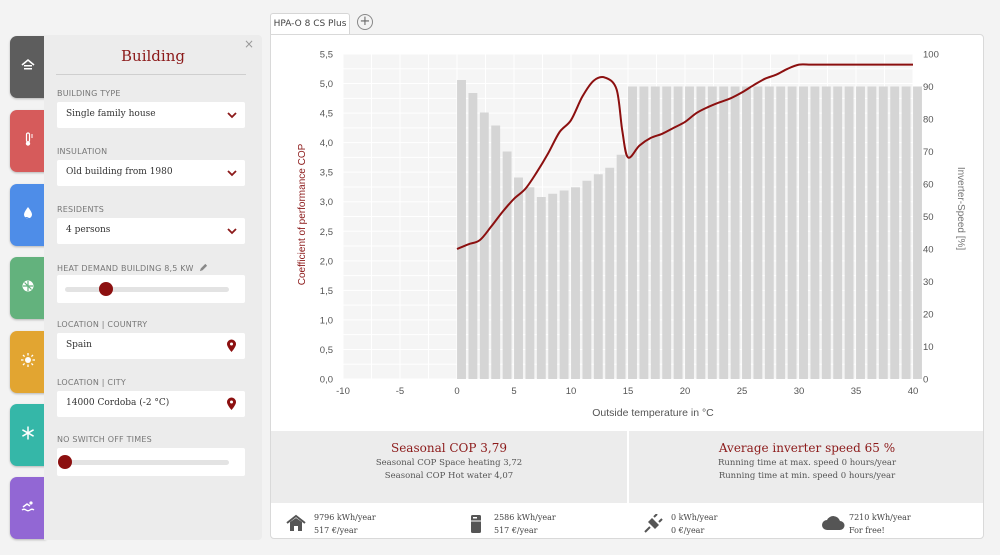 The height and width of the screenshot is (555, 1000). Describe the element at coordinates (856, 391) in the screenshot. I see `x-tick-label: 35` at that location.